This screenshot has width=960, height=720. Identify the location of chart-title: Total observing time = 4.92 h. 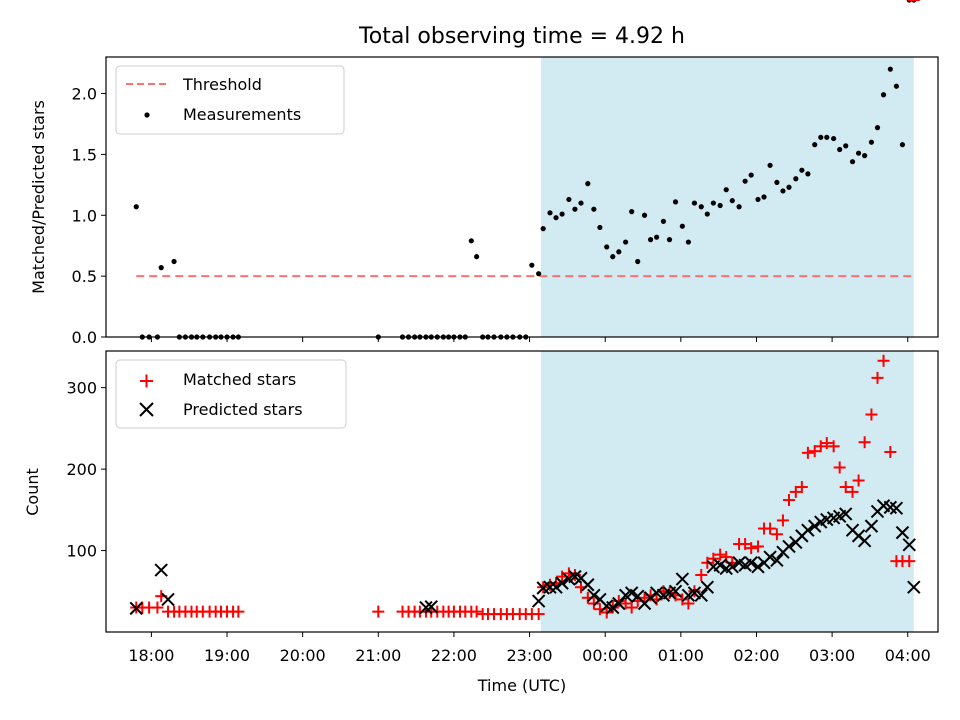
(521, 36).